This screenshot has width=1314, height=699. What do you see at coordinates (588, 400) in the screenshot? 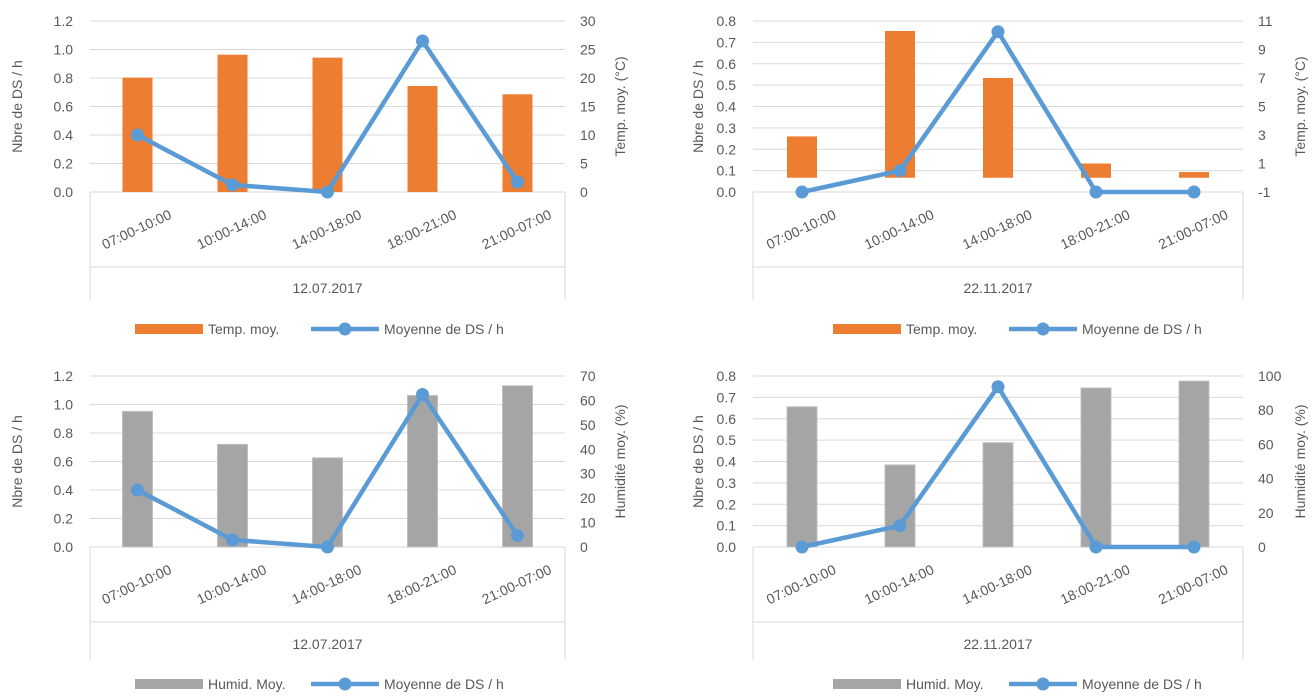
I see `right-tick-label: 60` at bounding box center [588, 400].